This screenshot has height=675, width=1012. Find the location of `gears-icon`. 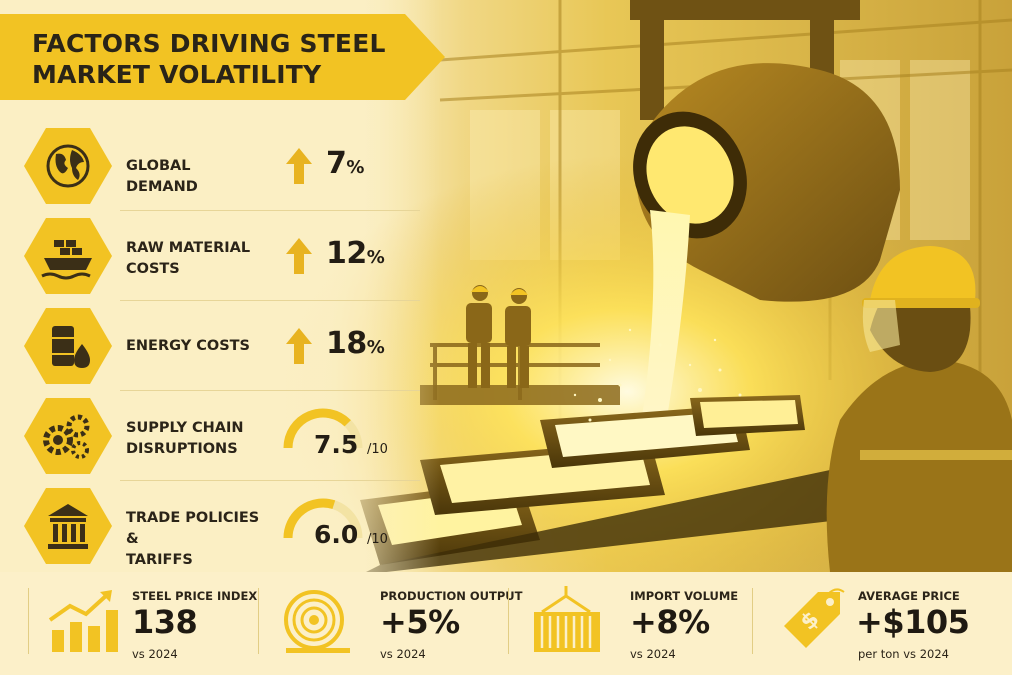

gears-icon is located at coordinates (68, 436).